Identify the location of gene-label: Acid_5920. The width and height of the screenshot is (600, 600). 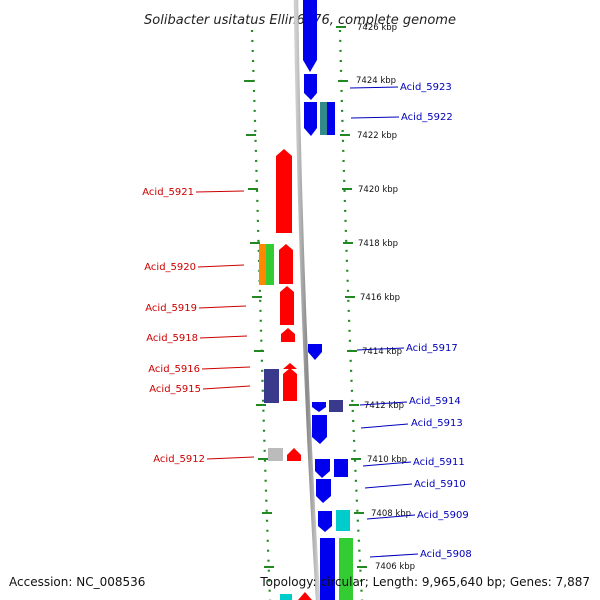
(170, 267).